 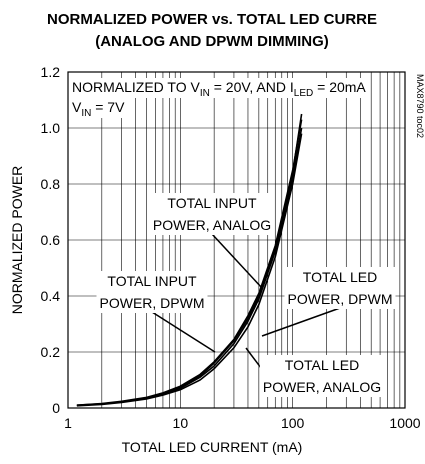 I want to click on annotation-part: = 20V, AND I, so click(x=252, y=87).